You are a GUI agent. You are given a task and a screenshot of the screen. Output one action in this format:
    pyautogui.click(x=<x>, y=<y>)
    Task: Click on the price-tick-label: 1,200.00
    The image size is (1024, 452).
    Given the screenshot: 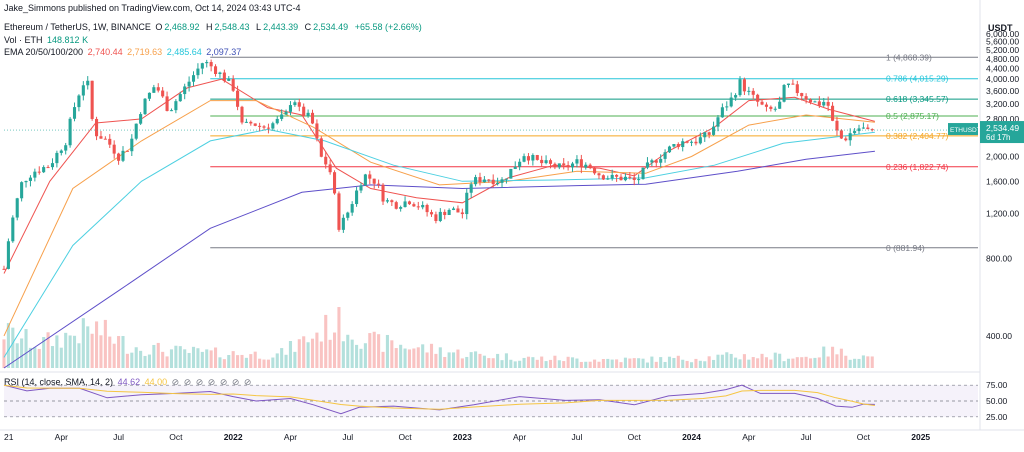 What is the action you would take?
    pyautogui.click(x=1002, y=213)
    